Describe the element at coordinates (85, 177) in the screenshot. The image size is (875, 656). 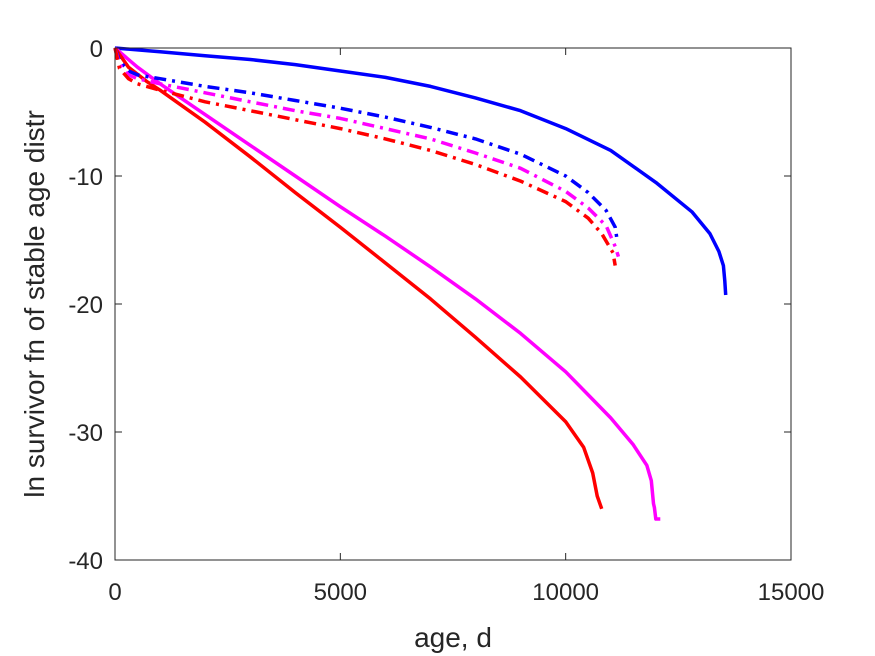
I see `y-tick-label: -10` at that location.